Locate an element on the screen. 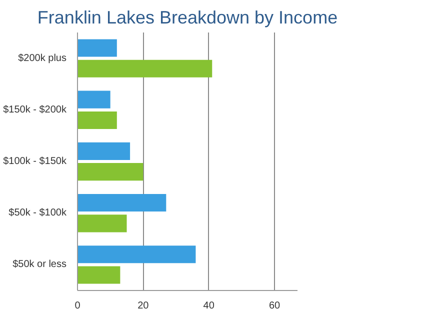 Image resolution: width=427 pixels, height=311 pixels. x-tick-label: 20 is located at coordinates (144, 305).